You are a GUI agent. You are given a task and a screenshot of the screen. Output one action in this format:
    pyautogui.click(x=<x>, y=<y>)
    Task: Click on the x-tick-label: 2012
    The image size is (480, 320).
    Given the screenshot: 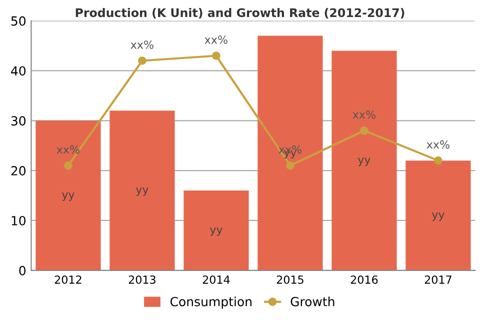 What is the action you would take?
    pyautogui.click(x=68, y=279)
    